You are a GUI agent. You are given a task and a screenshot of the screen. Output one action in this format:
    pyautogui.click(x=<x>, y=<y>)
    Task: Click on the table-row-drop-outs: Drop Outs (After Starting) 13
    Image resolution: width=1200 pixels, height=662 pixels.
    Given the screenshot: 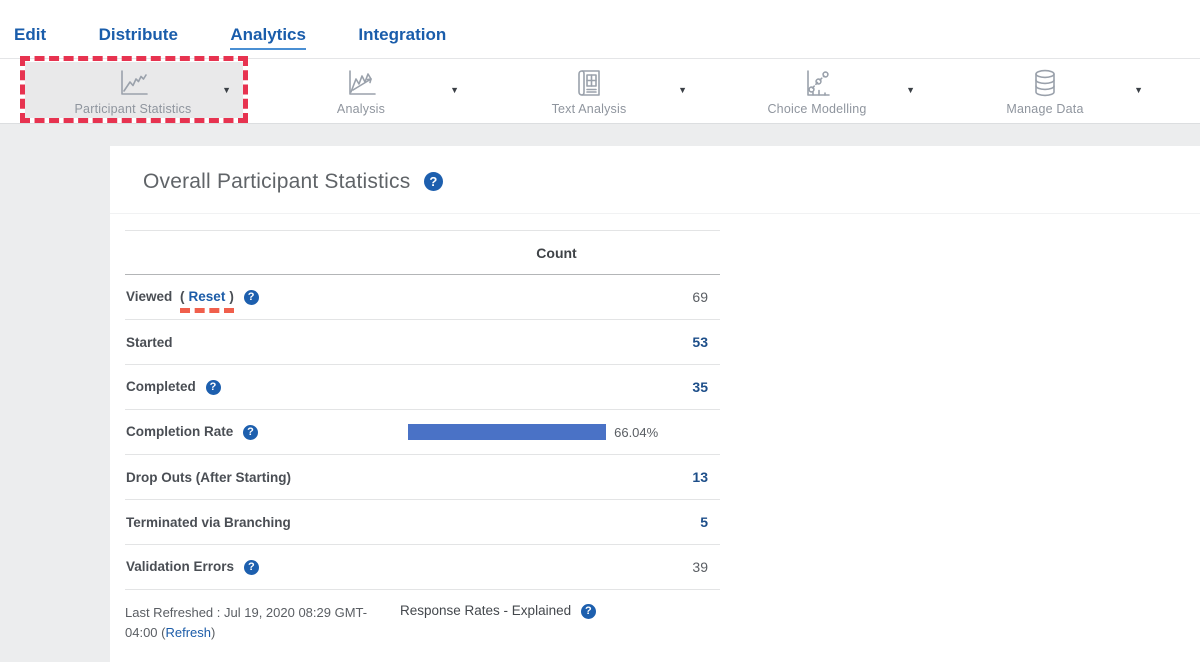 What is the action you would take?
    pyautogui.click(x=422, y=477)
    